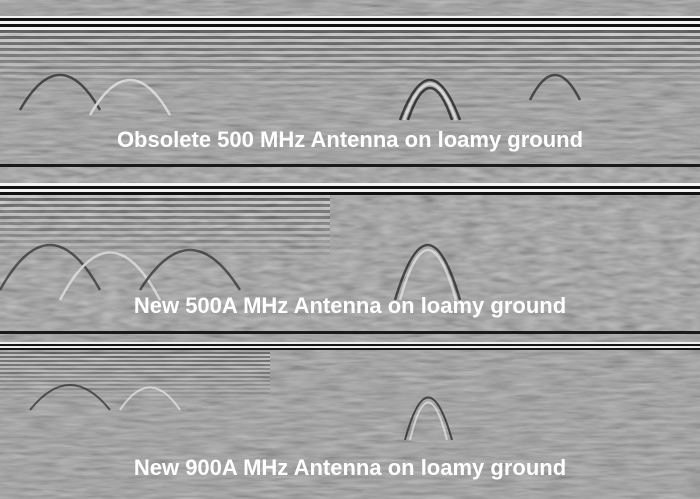  I want to click on panel-label: Obsolete 500 MHz Antenna on loamy ground, so click(350, 139).